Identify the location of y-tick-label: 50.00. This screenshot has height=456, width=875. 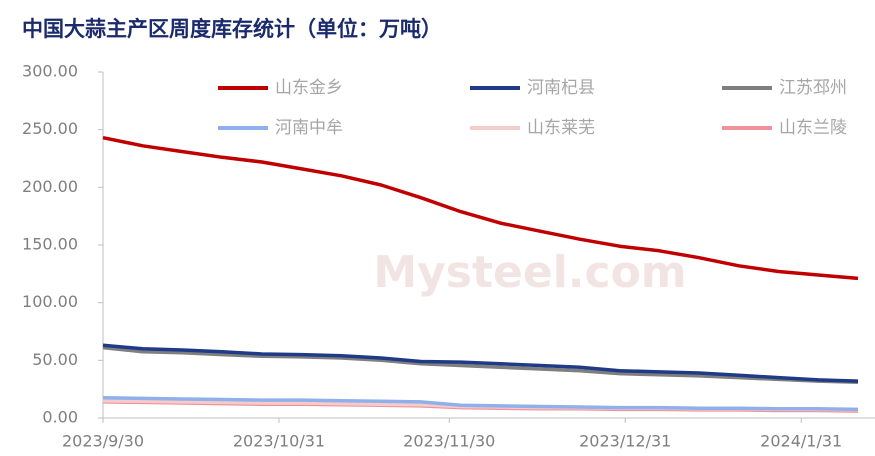
(55, 359).